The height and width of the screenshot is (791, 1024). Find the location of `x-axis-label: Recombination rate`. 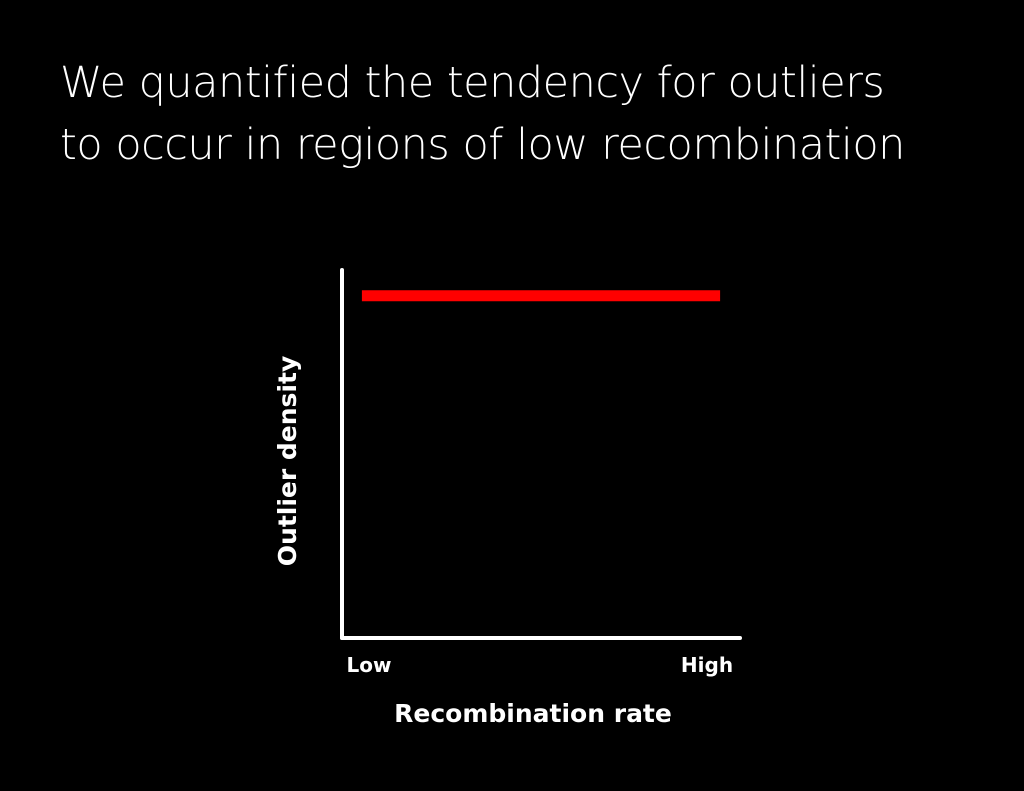

x-axis-label: Recombination rate is located at coordinates (533, 713).